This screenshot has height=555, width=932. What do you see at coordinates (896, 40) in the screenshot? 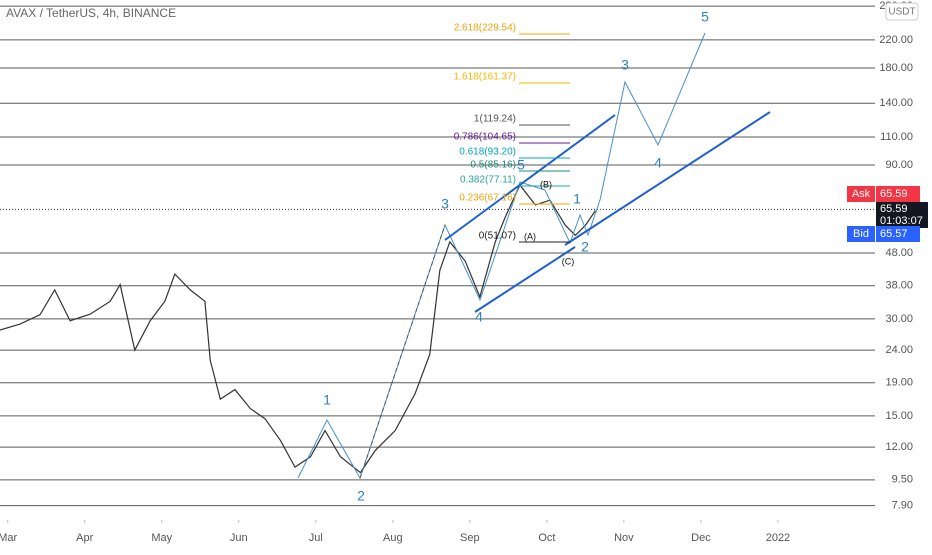
I see `y-tick-label: 220.00` at bounding box center [896, 40].